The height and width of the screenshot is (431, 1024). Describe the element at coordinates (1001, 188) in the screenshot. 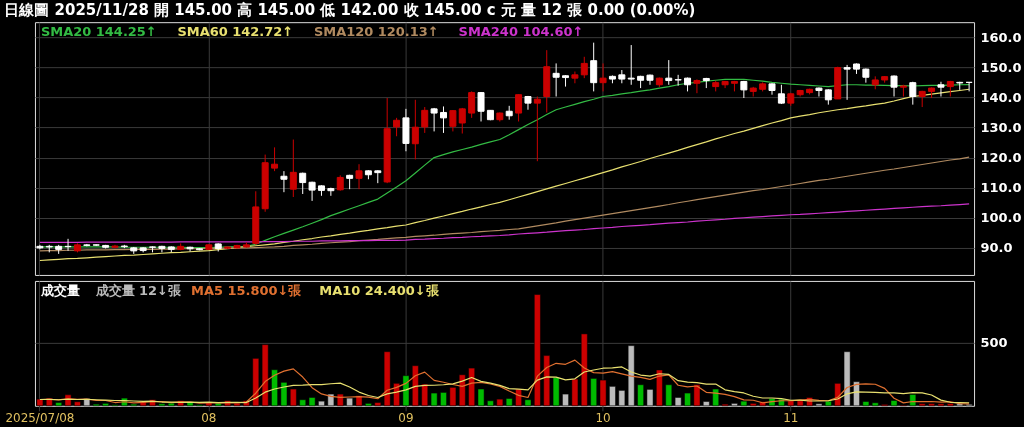

I see `y-tick-label: 110.0` at that location.